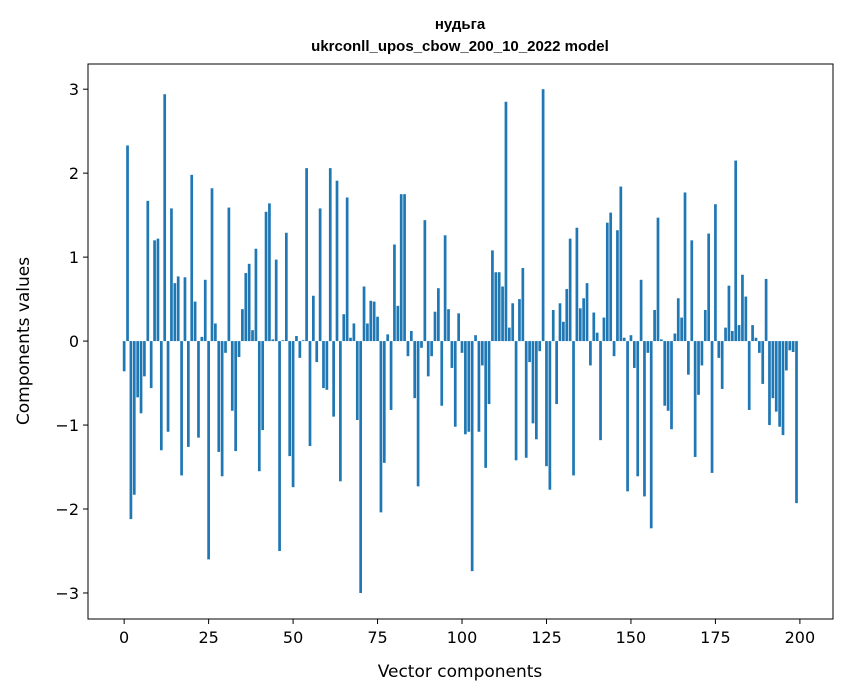 This screenshot has height=696, width=847. I want to click on y-axis-label: Components values, so click(24, 341).